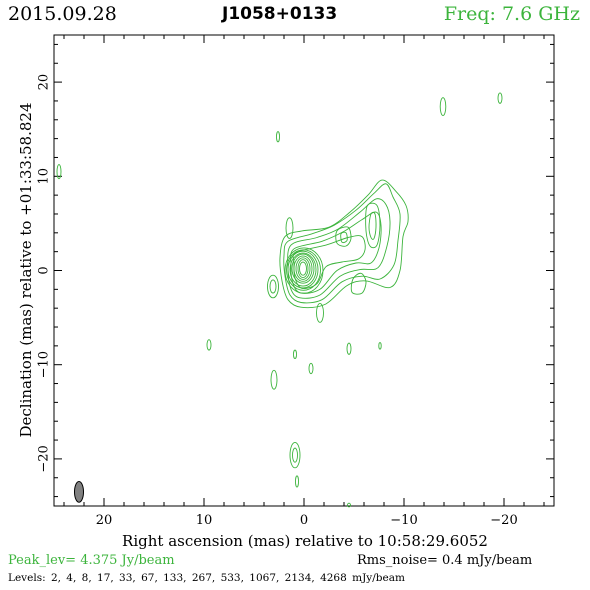 This screenshot has width=590, height=590. What do you see at coordinates (91, 560) in the screenshot?
I see `peak-level: Peak_lev= 4.375 Jy/beam` at bounding box center [91, 560].